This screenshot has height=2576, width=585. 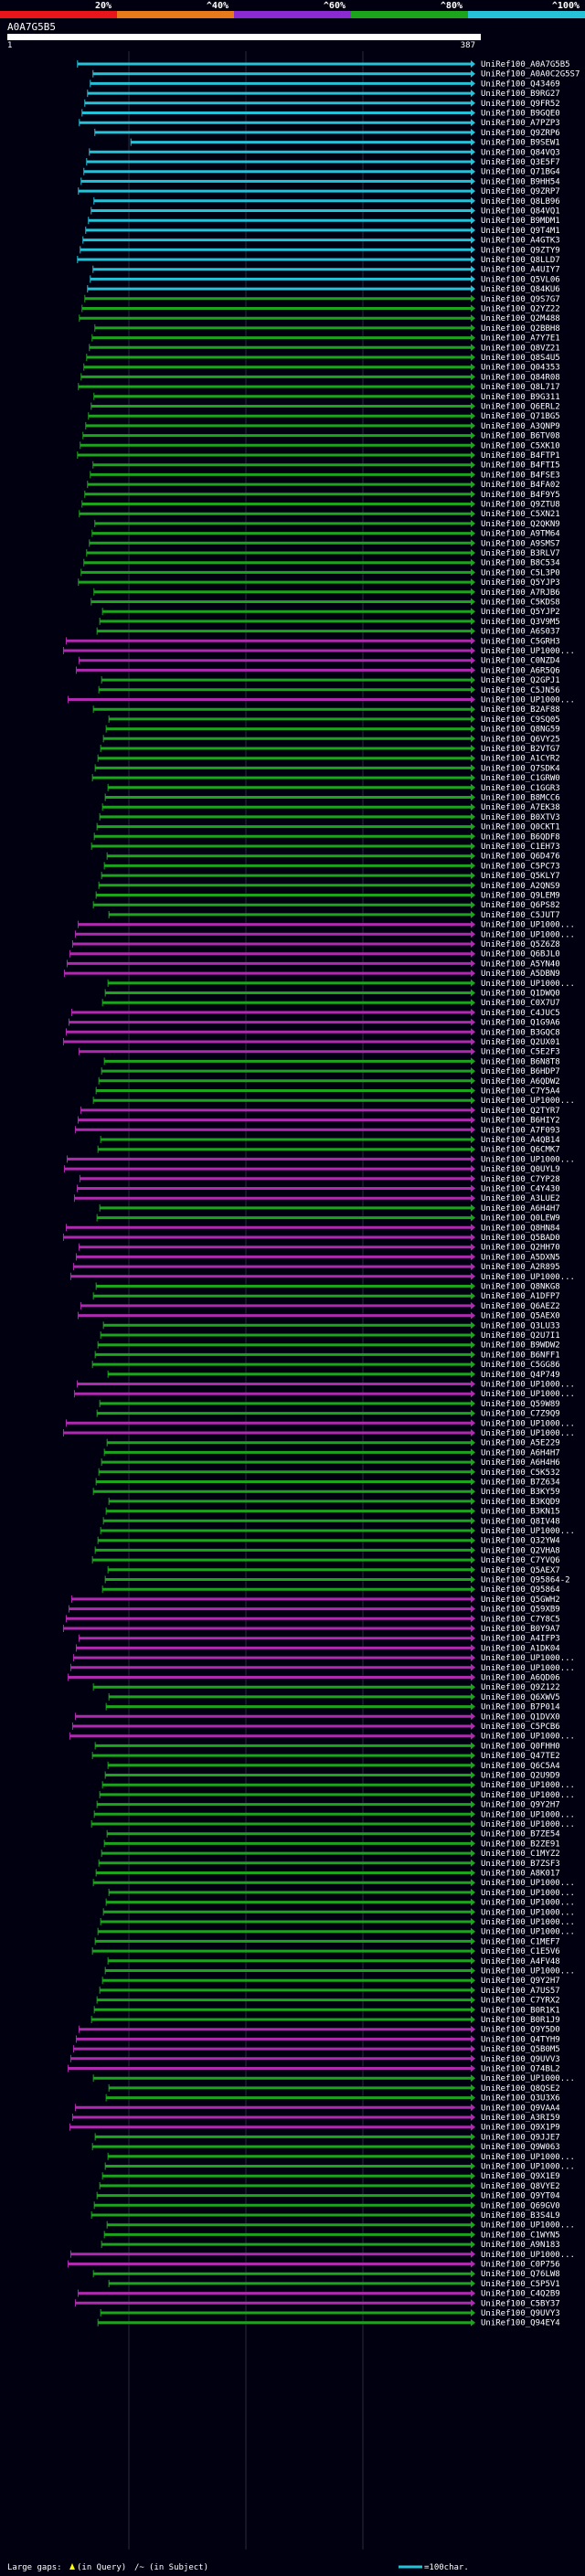 I want to click on hit-row: UniRef100_Q1G9A6, so click(x=314, y=1023).